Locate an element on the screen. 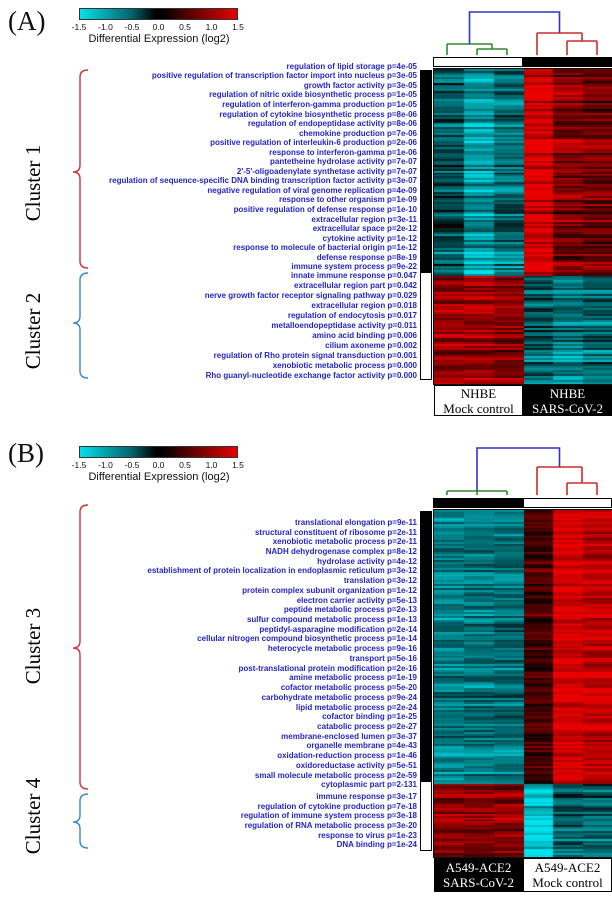  go-term-label: extracellular region p=0.018 is located at coordinates (223, 306).